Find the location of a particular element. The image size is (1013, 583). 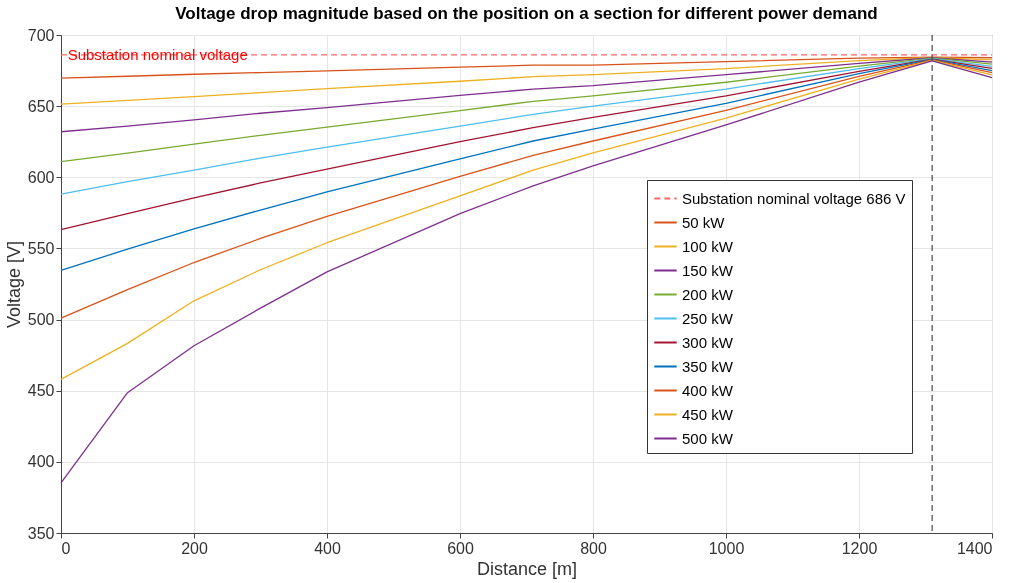

y-tick-label: 400 is located at coordinates (41, 462).